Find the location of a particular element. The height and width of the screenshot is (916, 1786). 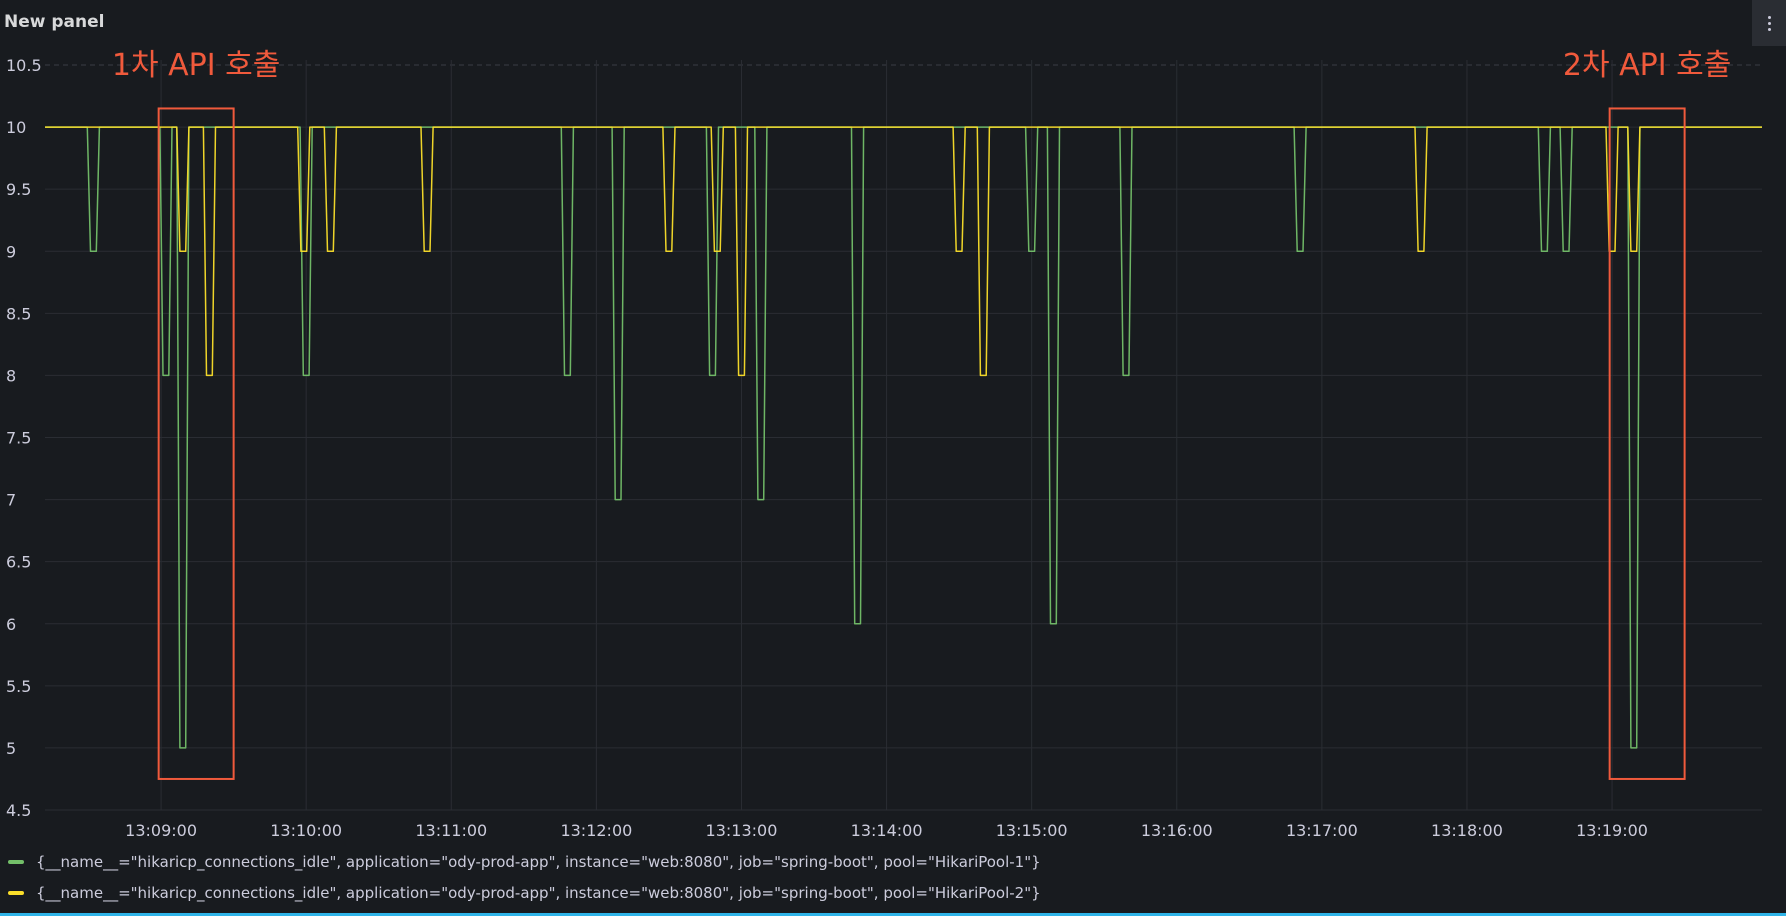

panel-bottom-border is located at coordinates (893, 914).